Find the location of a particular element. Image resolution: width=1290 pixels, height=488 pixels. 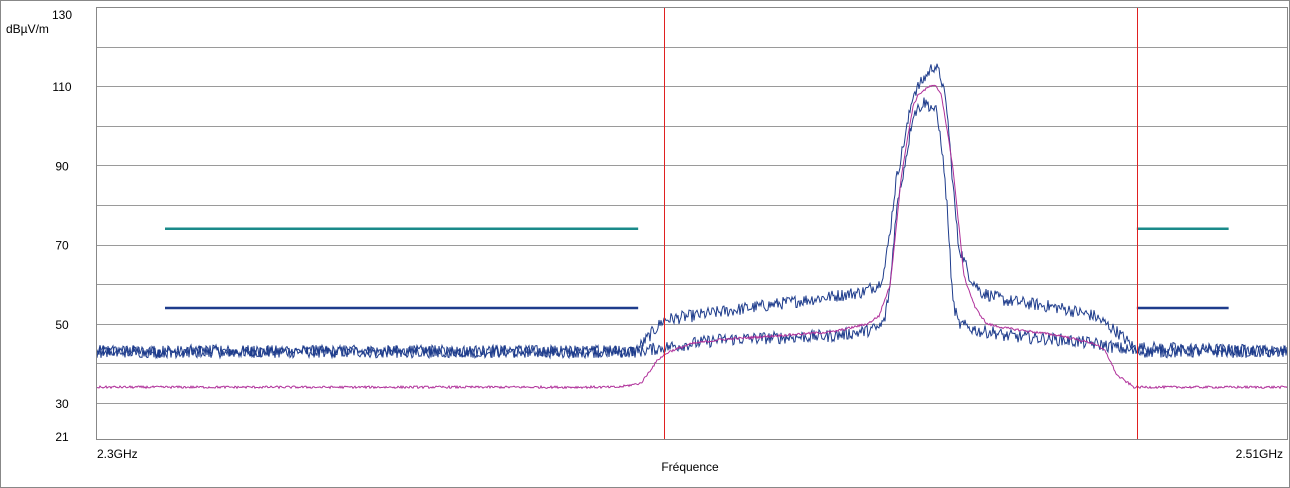

y-tick-label: 30 is located at coordinates (62, 404).